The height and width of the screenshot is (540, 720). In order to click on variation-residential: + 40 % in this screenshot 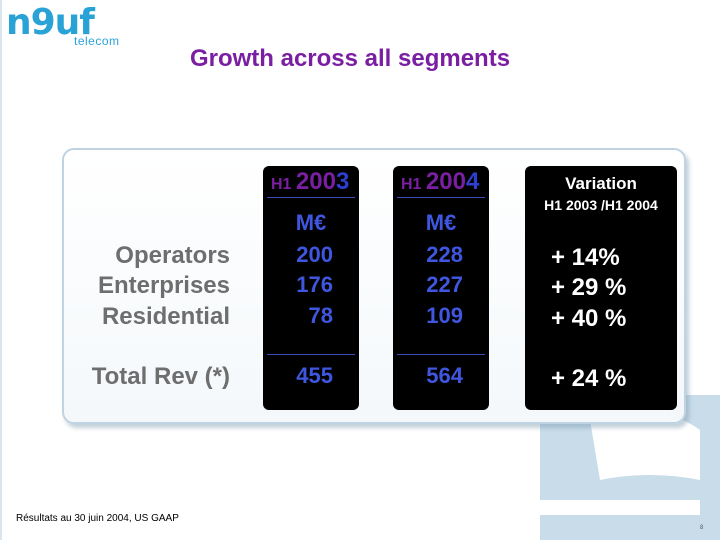, I will do `click(589, 318)`.